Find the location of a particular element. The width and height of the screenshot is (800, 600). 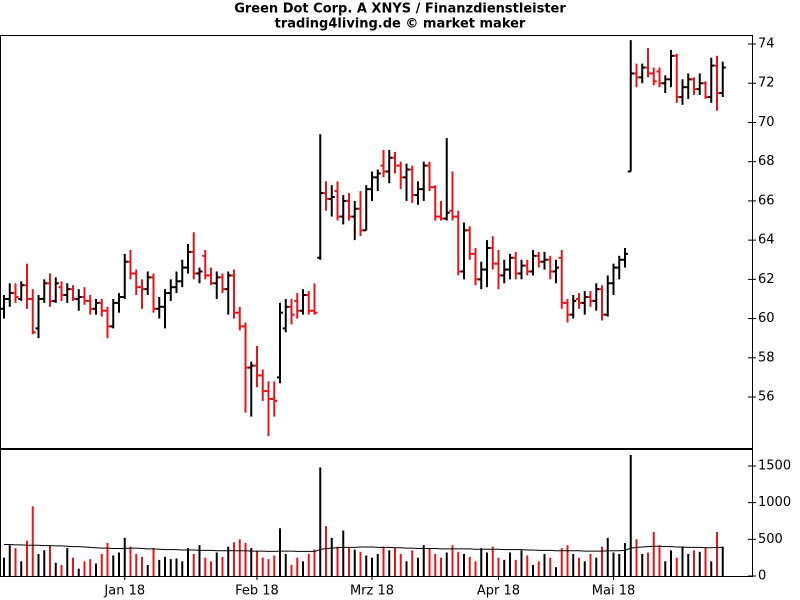

y-tick-label: 66 is located at coordinates (766, 200).